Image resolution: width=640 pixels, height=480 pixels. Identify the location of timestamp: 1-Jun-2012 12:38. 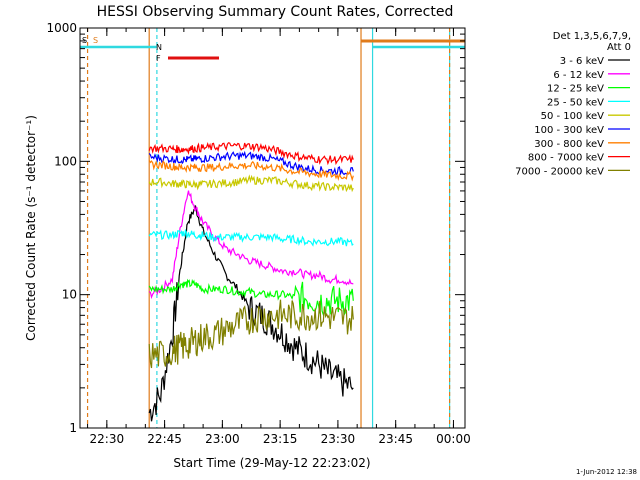
(606, 472).